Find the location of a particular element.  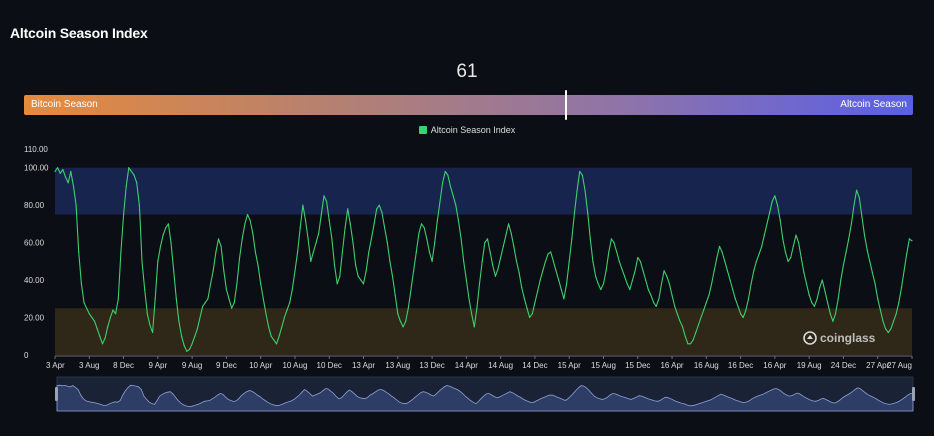

x-tick-label: 3 Aug is located at coordinates (89, 365).